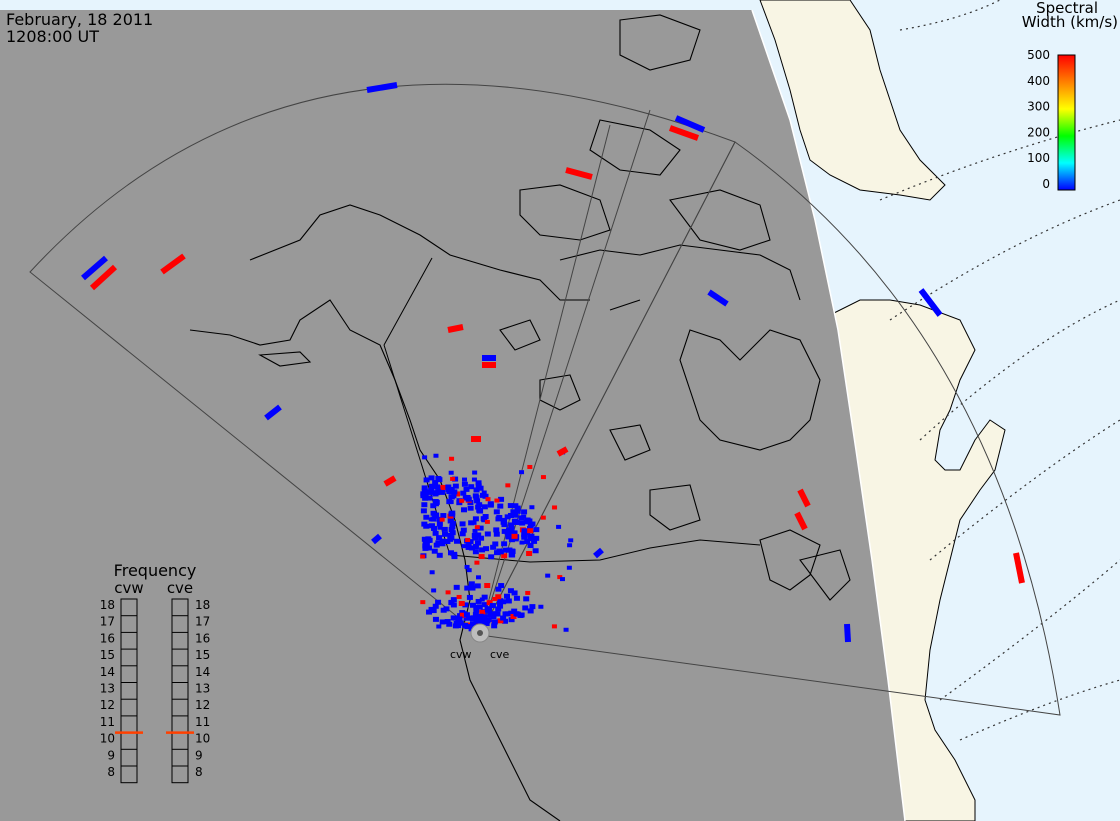 Image resolution: width=1120 pixels, height=821 pixels. Describe the element at coordinates (1038, 158) in the screenshot. I see `colorbar-tick-label: 100` at that location.